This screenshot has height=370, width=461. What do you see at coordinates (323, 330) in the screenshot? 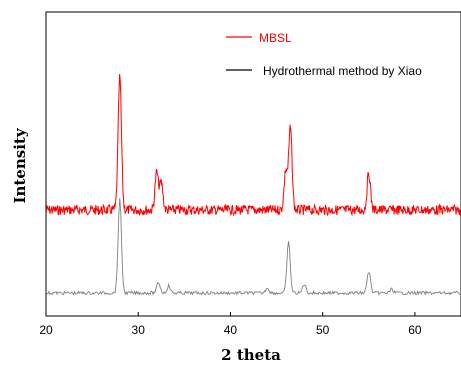
I see `x-tick-label: 50` at bounding box center [323, 330].